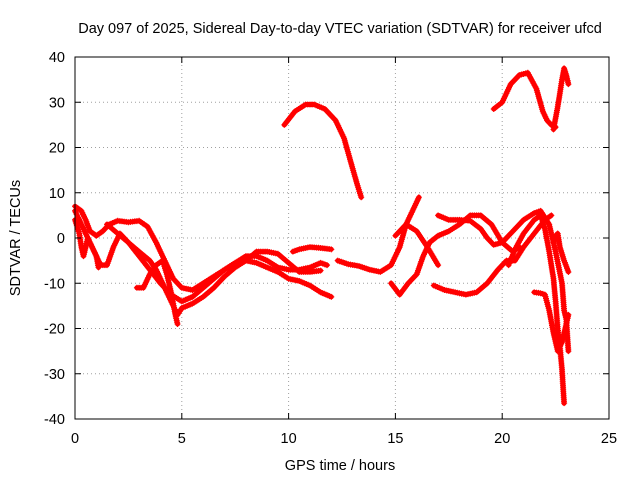 This screenshot has height=480, width=640. Describe the element at coordinates (57, 58) in the screenshot. I see `y-tick-label: 40` at that location.